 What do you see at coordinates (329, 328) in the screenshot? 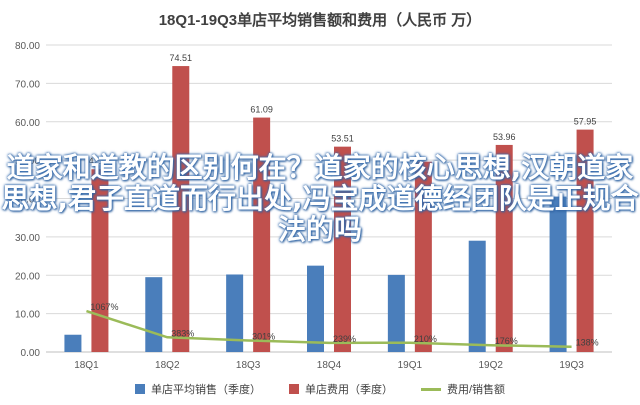
I see `ratio-line` at bounding box center [329, 328].